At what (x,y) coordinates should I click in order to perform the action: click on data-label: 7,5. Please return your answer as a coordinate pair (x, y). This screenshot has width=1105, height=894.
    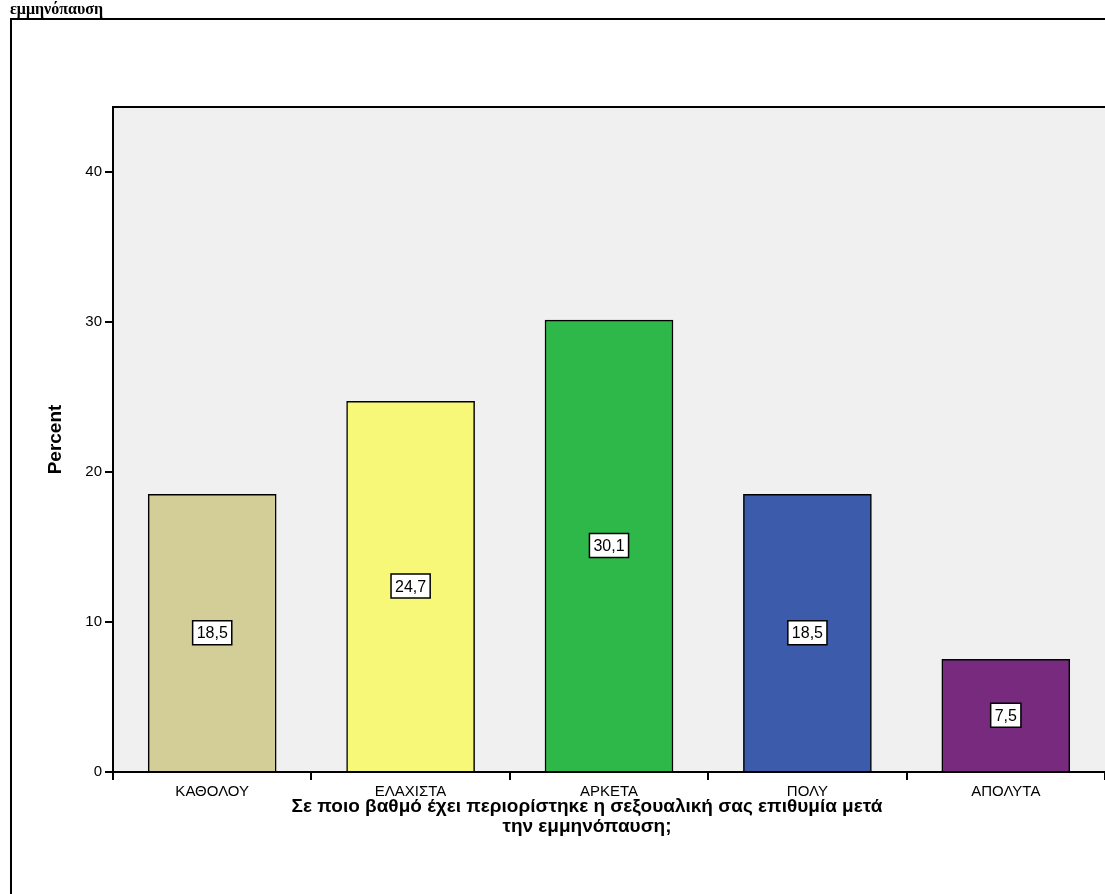
    Looking at the image, I should click on (1006, 715).